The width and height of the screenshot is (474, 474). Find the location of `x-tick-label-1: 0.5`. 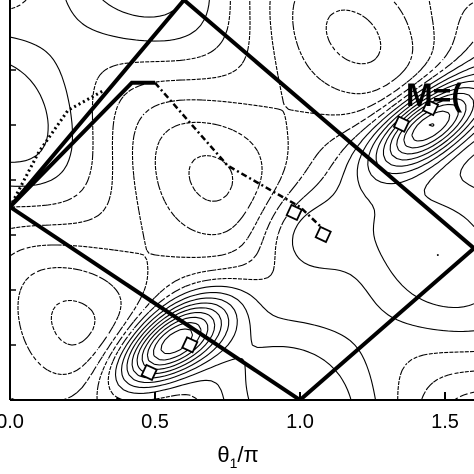

x-tick-label-1: 0.5 is located at coordinates (155, 422).